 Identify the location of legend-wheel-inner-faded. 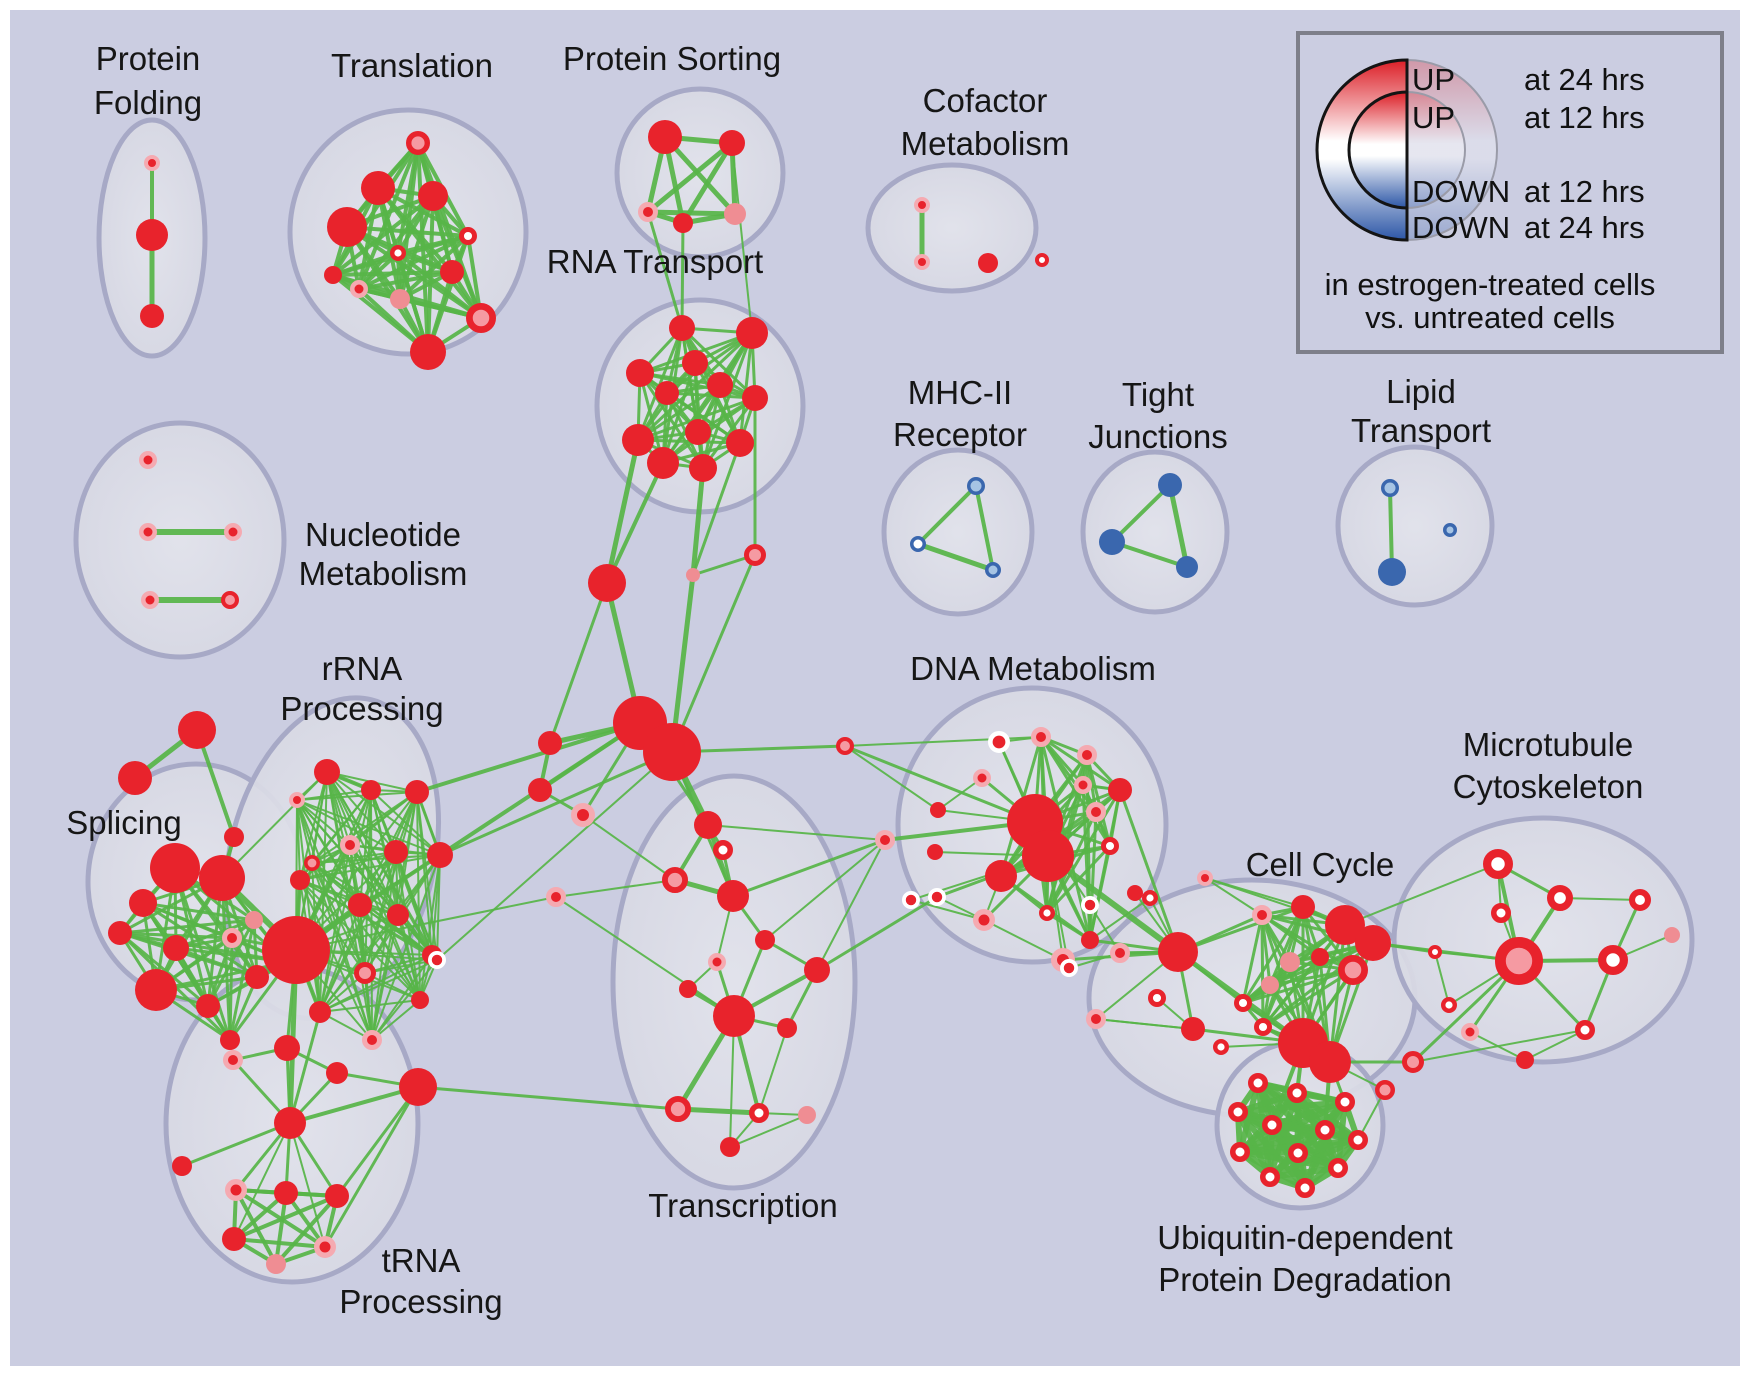
(1436, 150).